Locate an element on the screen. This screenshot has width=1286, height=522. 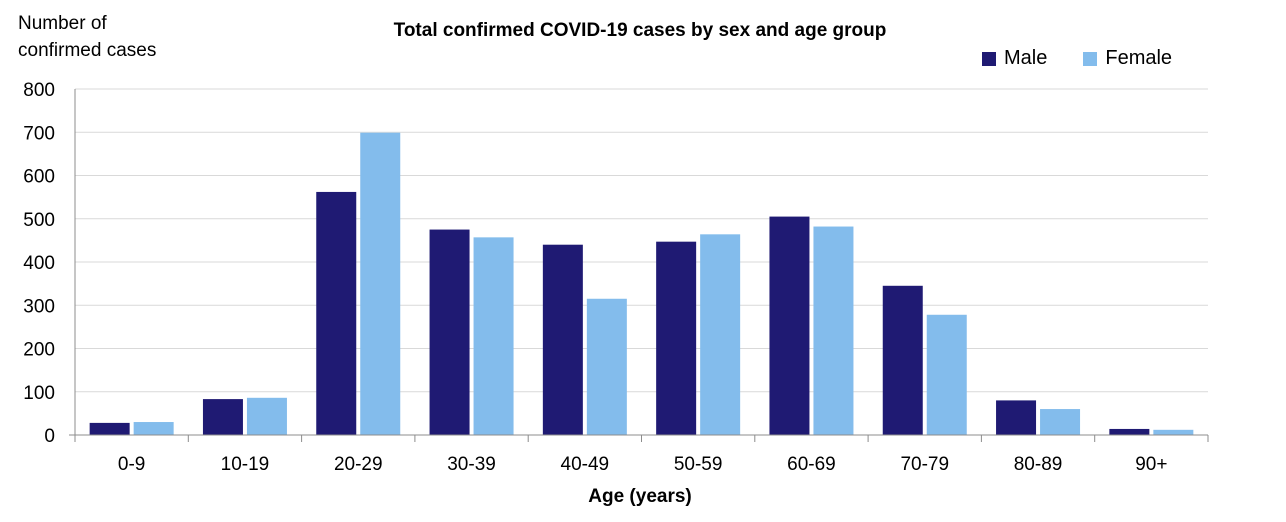
x-tick-label: 20-29 is located at coordinates (358, 464).